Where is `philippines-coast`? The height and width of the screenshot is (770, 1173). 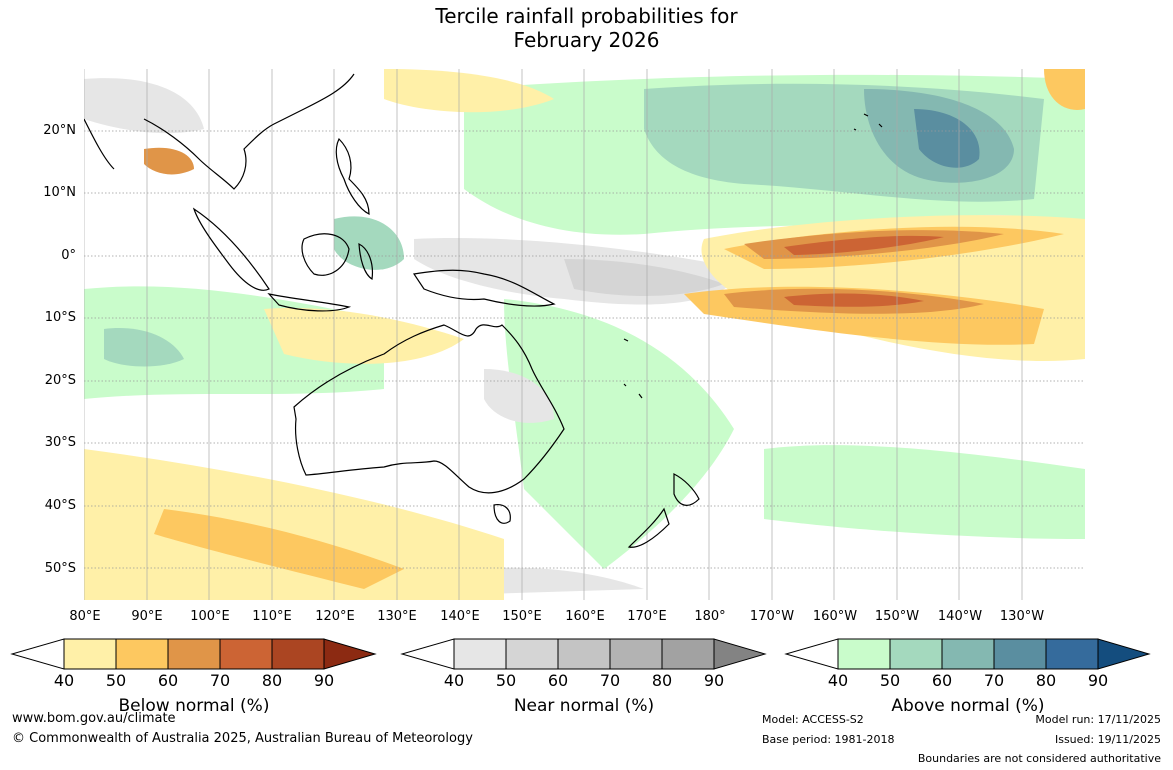
philippines-coast is located at coordinates (352, 176).